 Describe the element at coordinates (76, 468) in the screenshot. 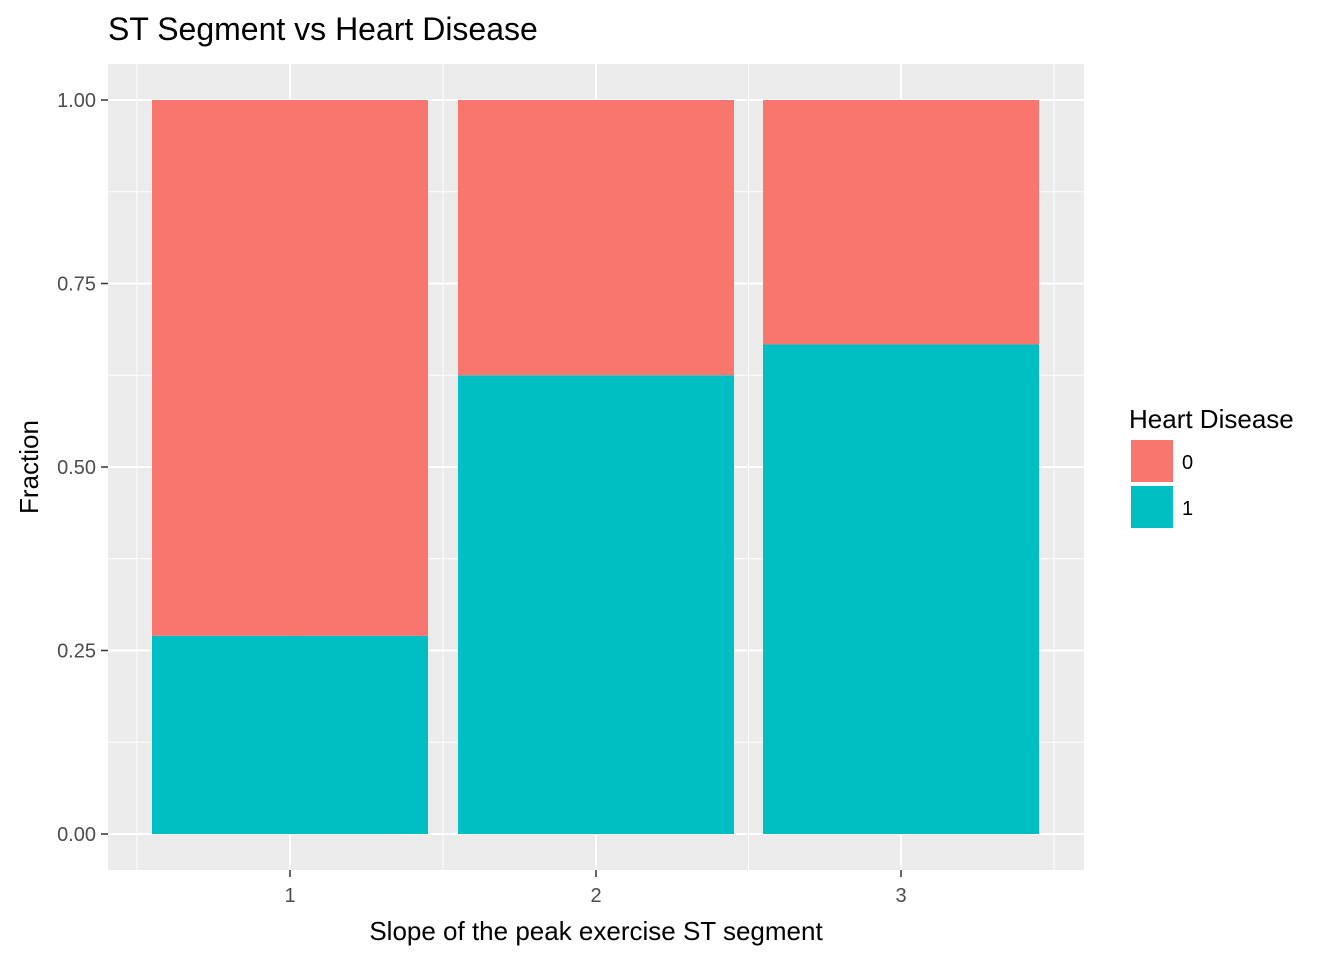

I see `y-tick-label: 0.50` at that location.